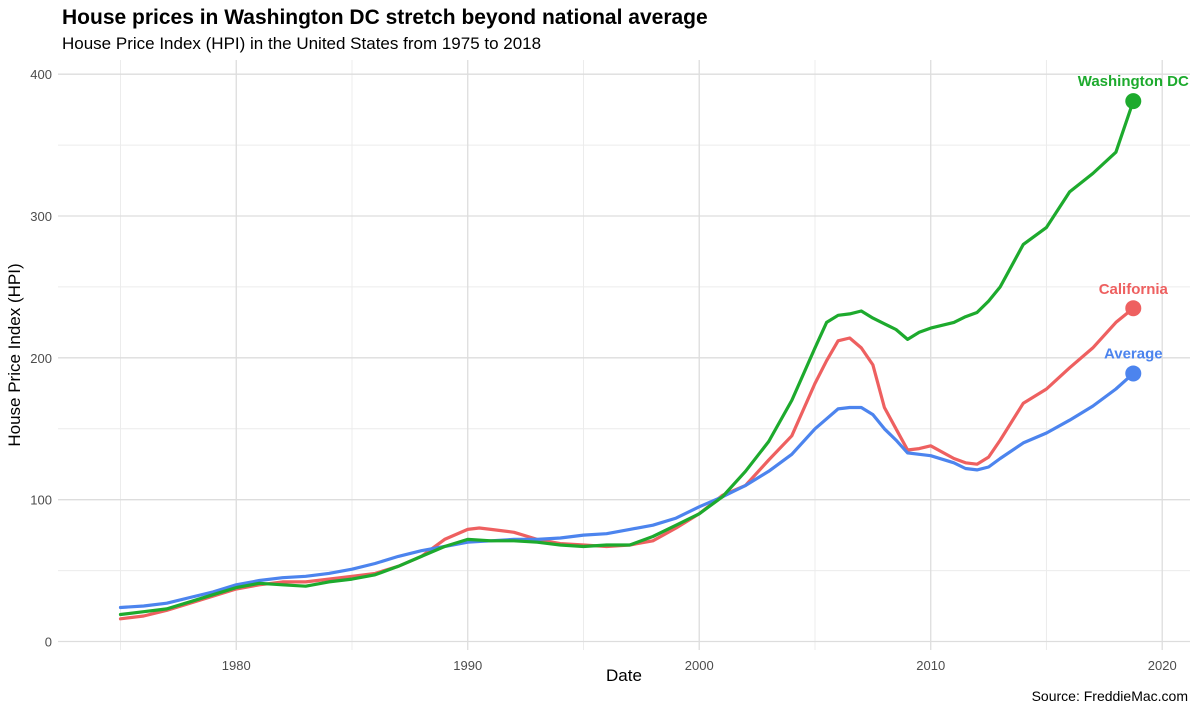  What do you see at coordinates (1133, 81) in the screenshot?
I see `end-label-washington-dc: Washington DC` at bounding box center [1133, 81].